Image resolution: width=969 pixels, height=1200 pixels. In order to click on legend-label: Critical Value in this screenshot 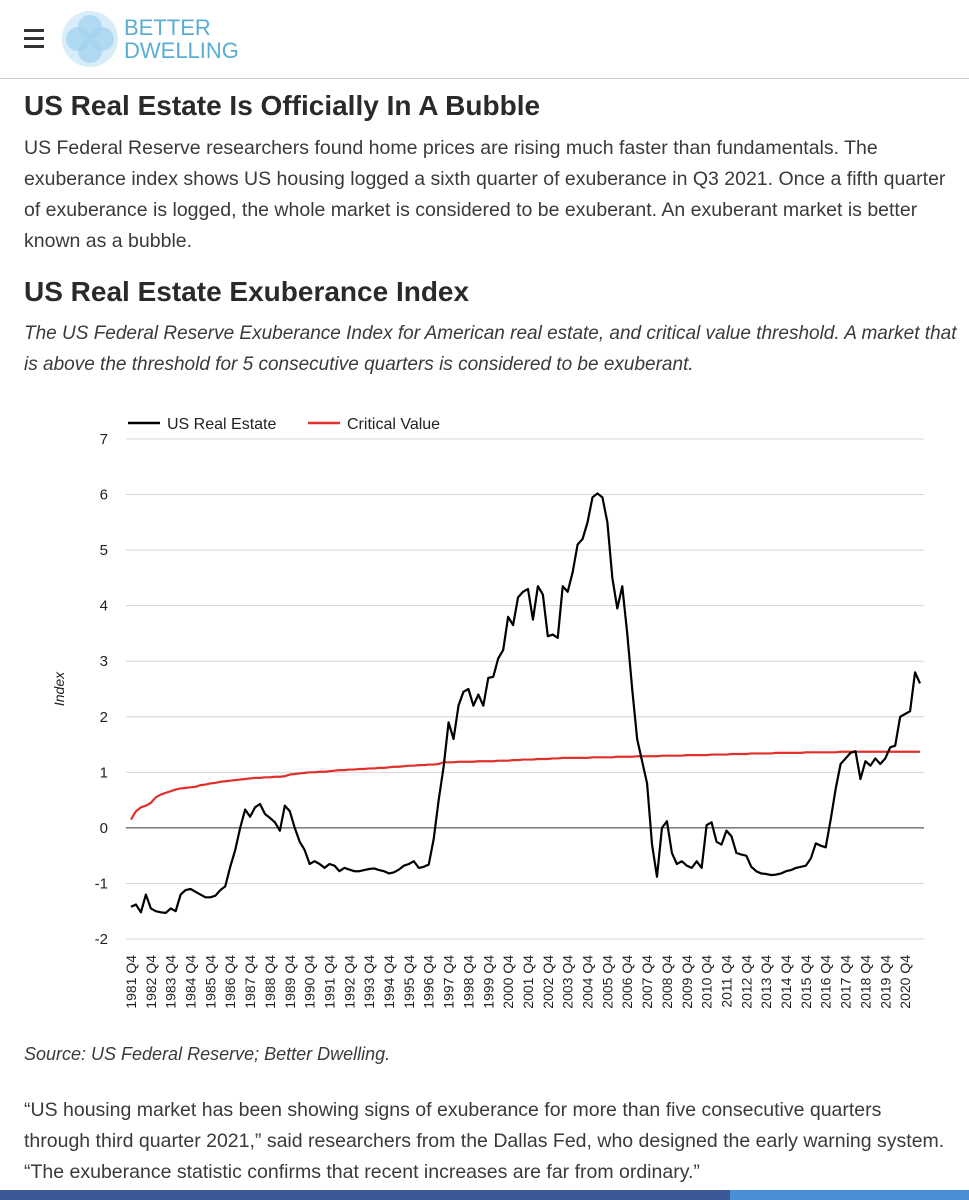, I will do `click(393, 424)`.